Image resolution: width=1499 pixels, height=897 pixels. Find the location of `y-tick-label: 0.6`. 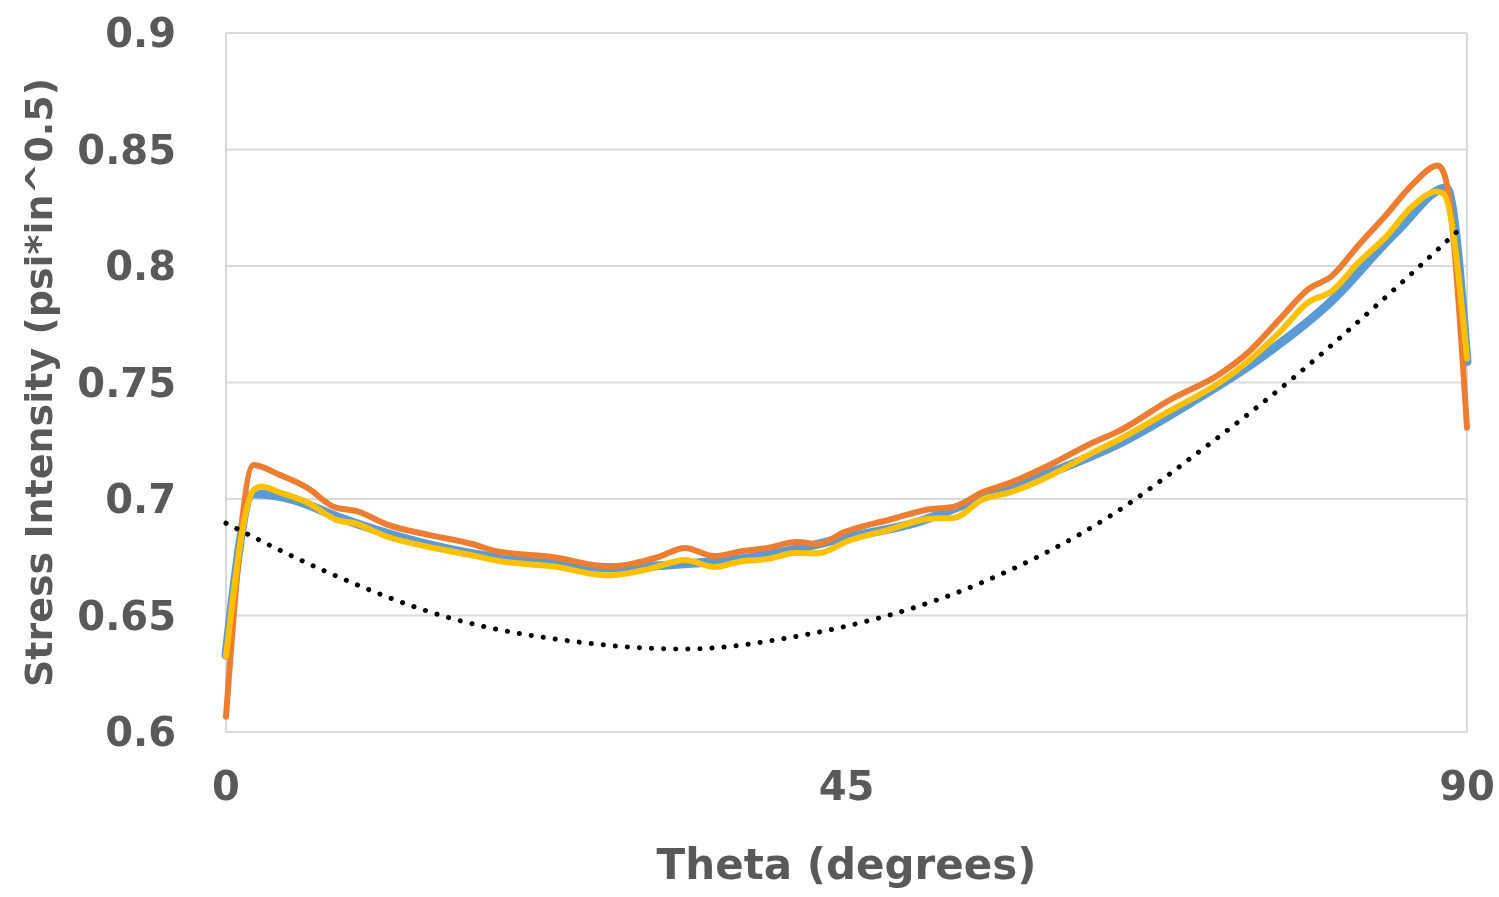

y-tick-label: 0.6 is located at coordinates (140, 732).